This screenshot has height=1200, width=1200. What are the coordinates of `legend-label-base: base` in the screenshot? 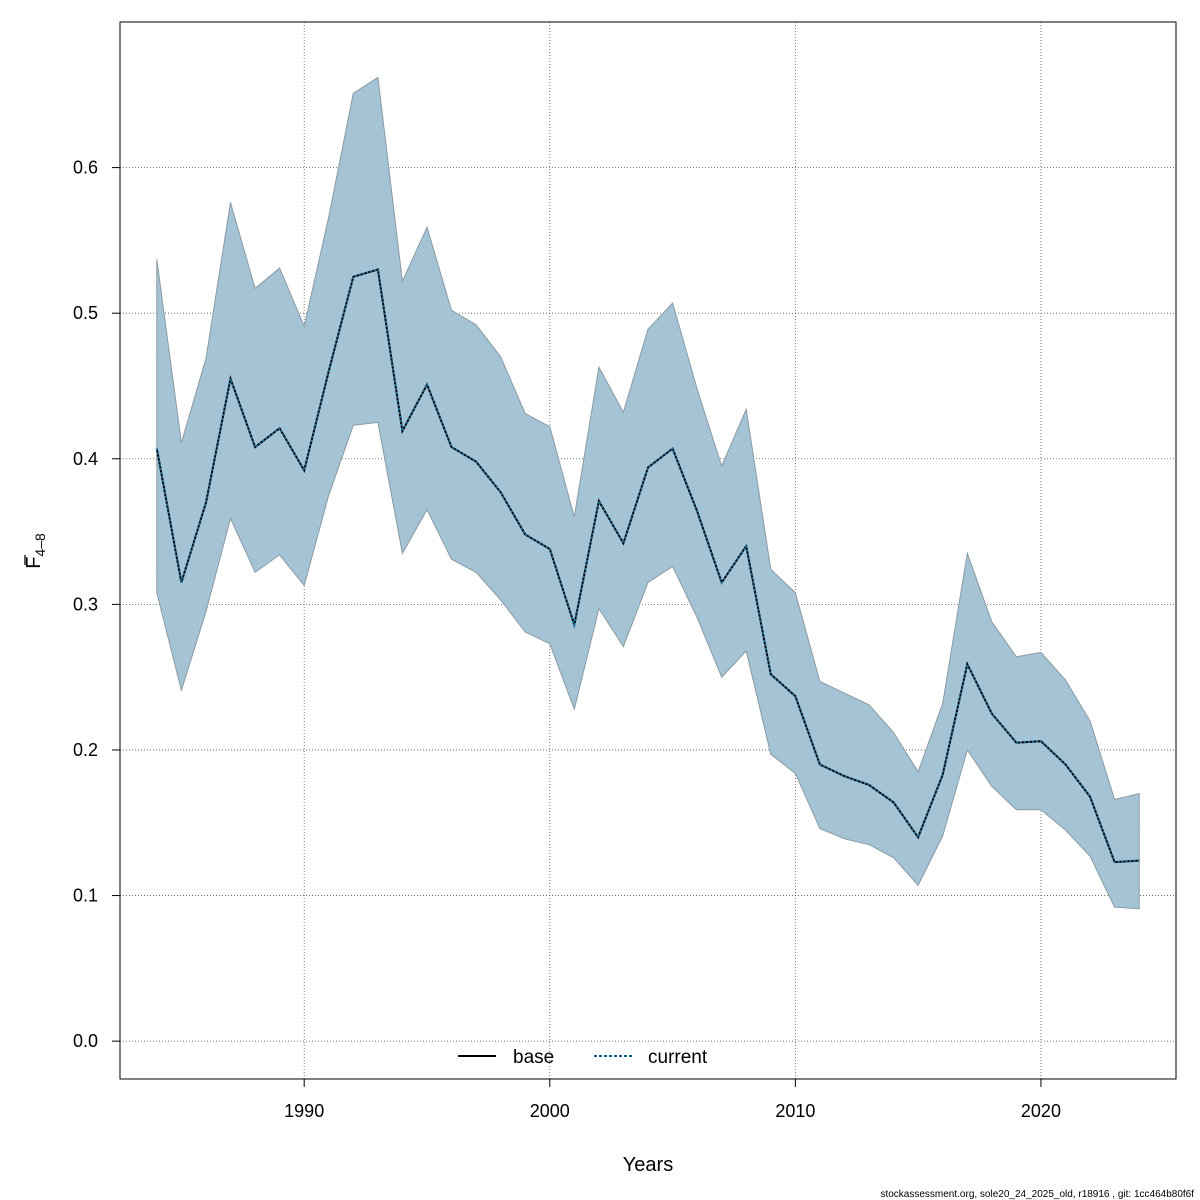 It's located at (533, 1057).